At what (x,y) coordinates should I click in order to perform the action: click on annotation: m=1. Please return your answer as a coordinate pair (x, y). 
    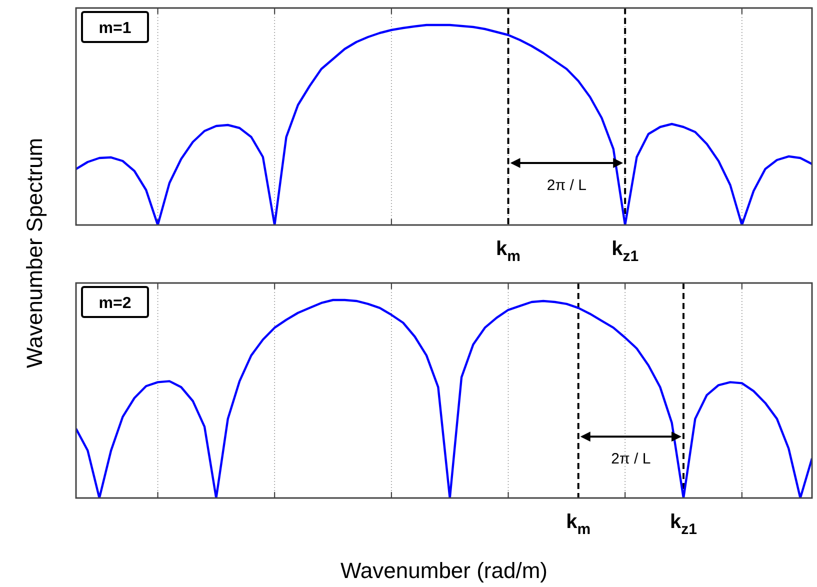
    Looking at the image, I should click on (115, 28).